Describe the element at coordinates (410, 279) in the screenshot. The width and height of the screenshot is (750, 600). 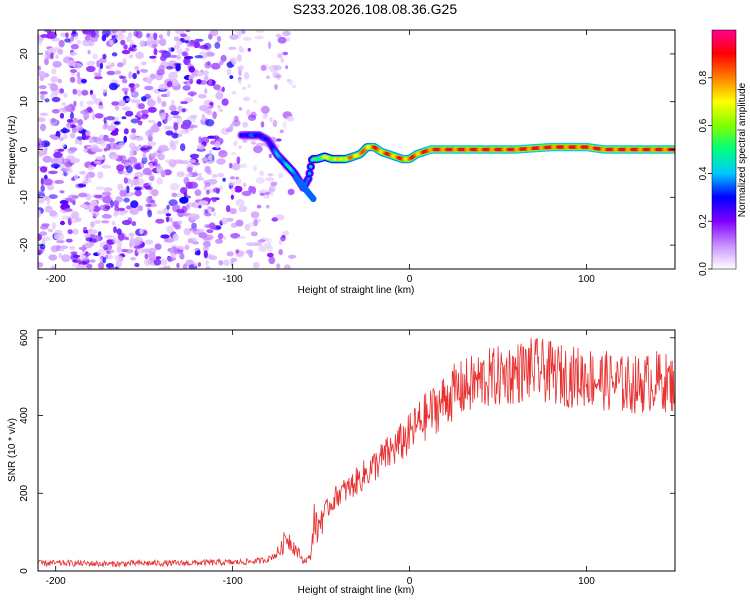
I see `spectrogram-x-tick-label: 0` at that location.